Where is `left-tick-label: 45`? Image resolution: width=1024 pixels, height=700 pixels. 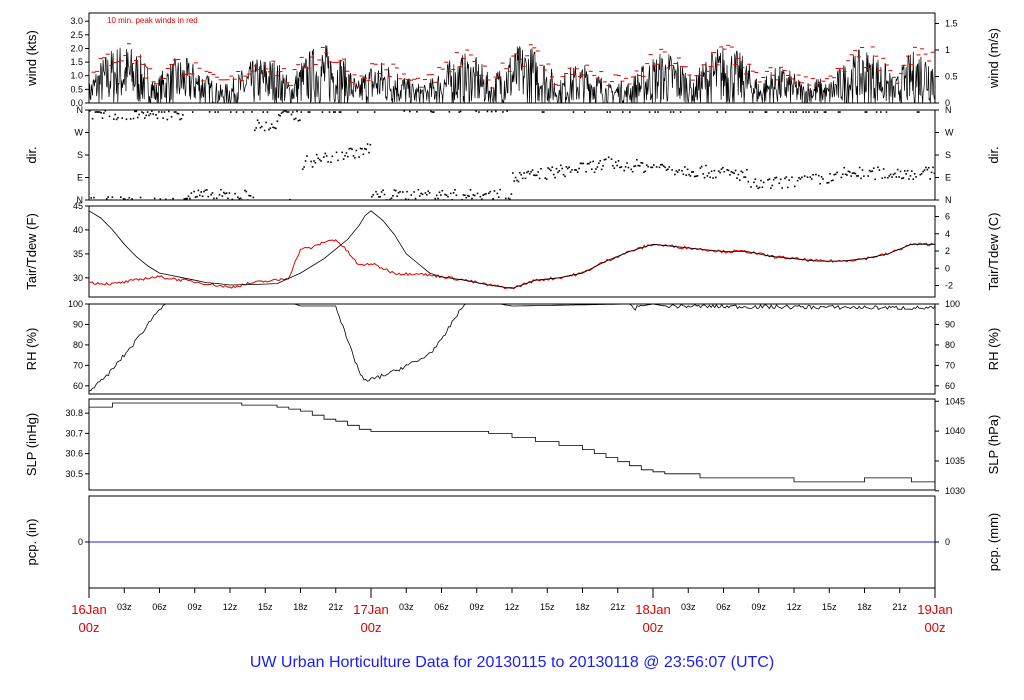
left-tick-label: 45 is located at coordinates (78, 206).